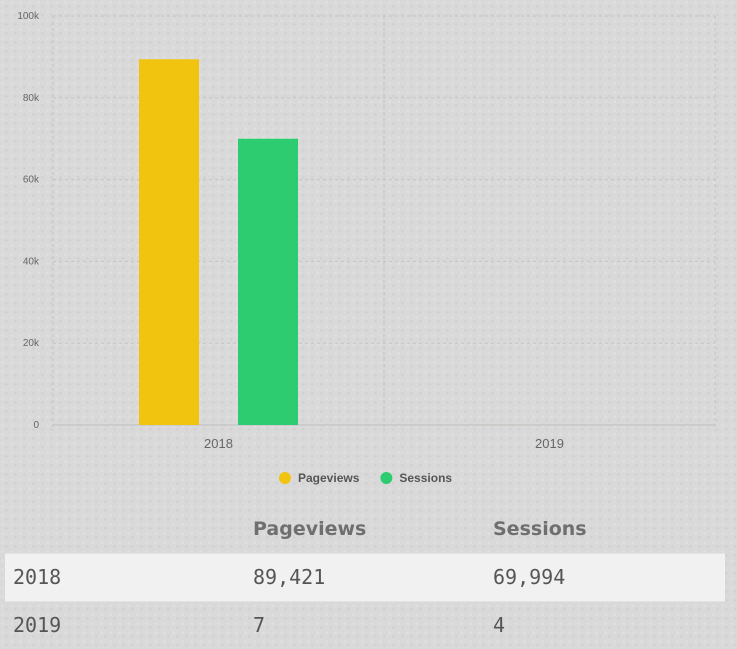 The height and width of the screenshot is (649, 737). What do you see at coordinates (549, 443) in the screenshot?
I see `x-tick-label: 2019` at bounding box center [549, 443].